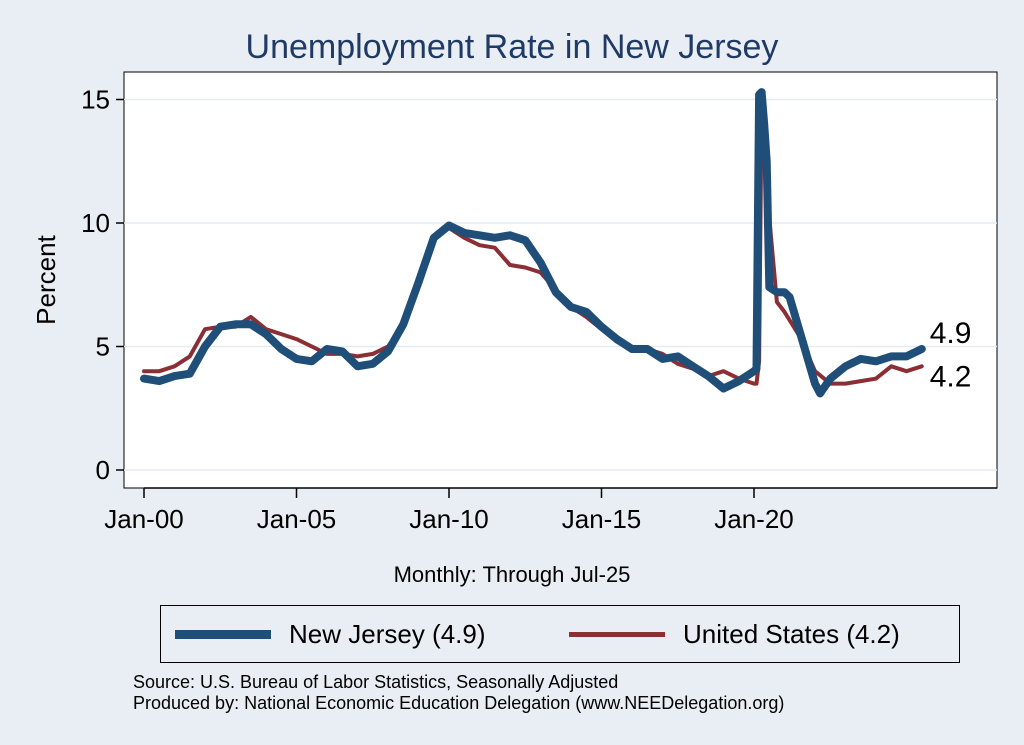 Image resolution: width=1024 pixels, height=745 pixels. Describe the element at coordinates (617, 634) in the screenshot. I see `legend-swatch-united-states` at that location.